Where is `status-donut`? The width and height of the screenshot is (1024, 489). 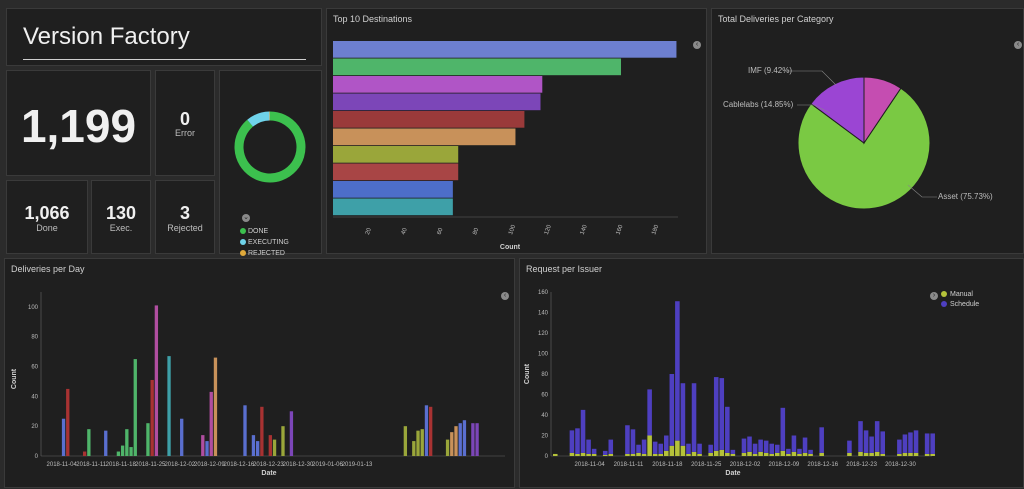 status-donut is located at coordinates (271, 141).